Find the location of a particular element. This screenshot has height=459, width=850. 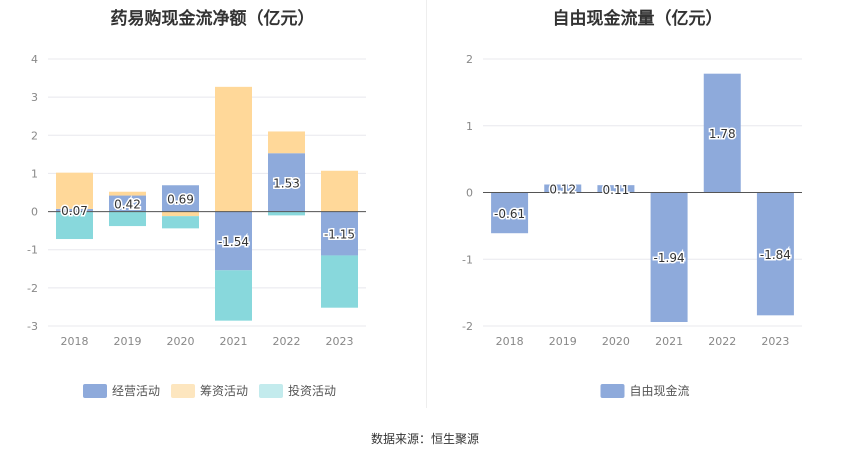

data-label: -0.61 is located at coordinates (509, 214).